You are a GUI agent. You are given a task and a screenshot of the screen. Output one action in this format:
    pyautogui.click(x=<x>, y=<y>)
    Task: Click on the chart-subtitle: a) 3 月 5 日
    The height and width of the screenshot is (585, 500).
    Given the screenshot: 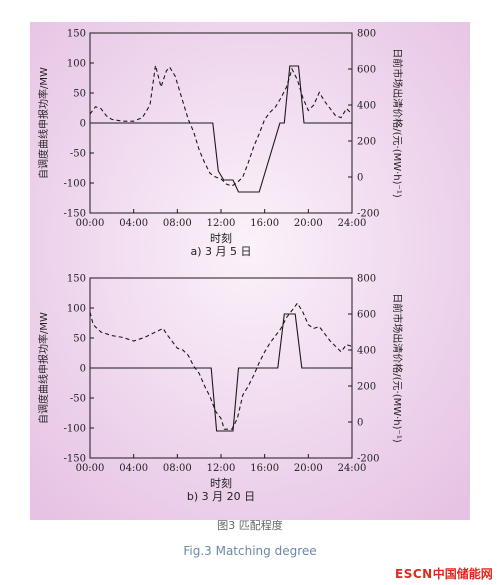 What is the action you would take?
    pyautogui.click(x=220, y=251)
    